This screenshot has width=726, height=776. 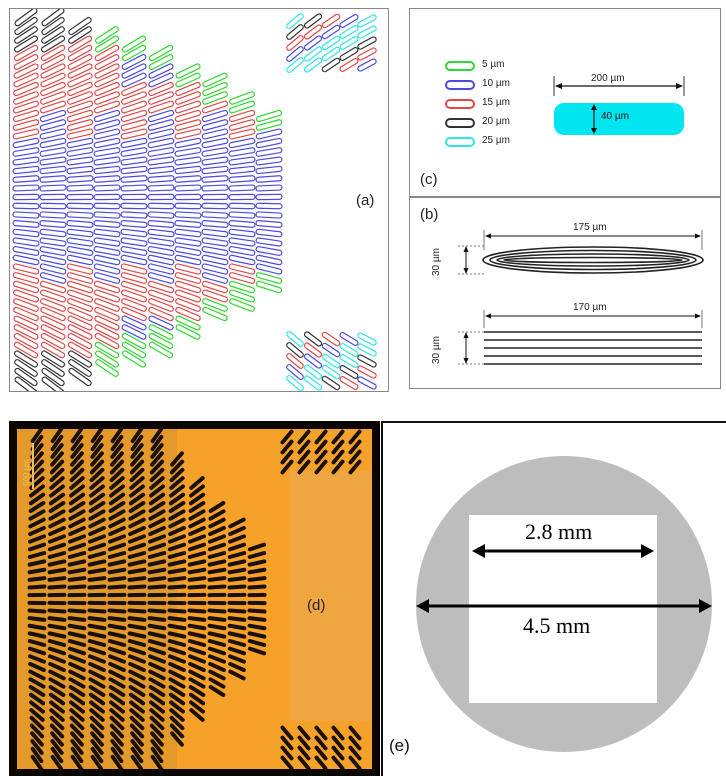 What do you see at coordinates (330, 596) in the screenshot?
I see `micrograph-right-region` at bounding box center [330, 596].